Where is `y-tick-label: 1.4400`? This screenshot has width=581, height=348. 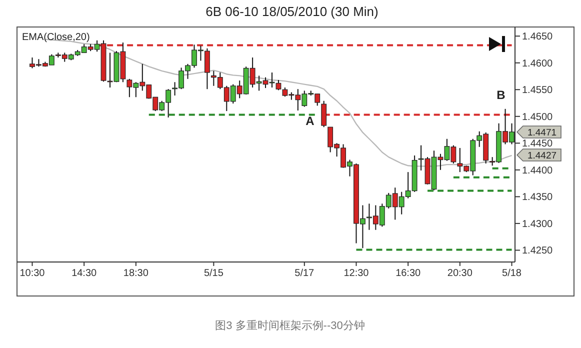
y-tick-label: 1.4400 is located at coordinates (538, 170).